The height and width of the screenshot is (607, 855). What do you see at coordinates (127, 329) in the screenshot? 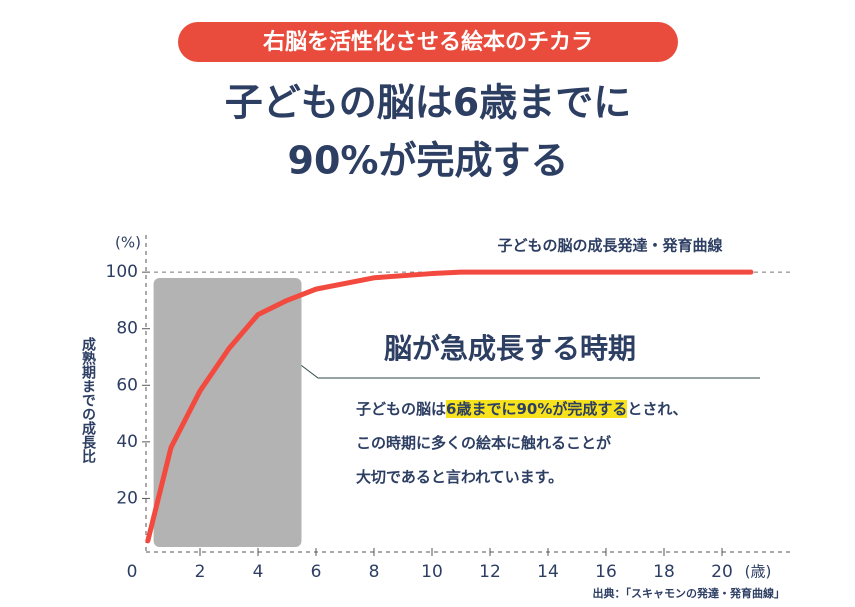
I see `y-tick-label: 80` at bounding box center [127, 329].